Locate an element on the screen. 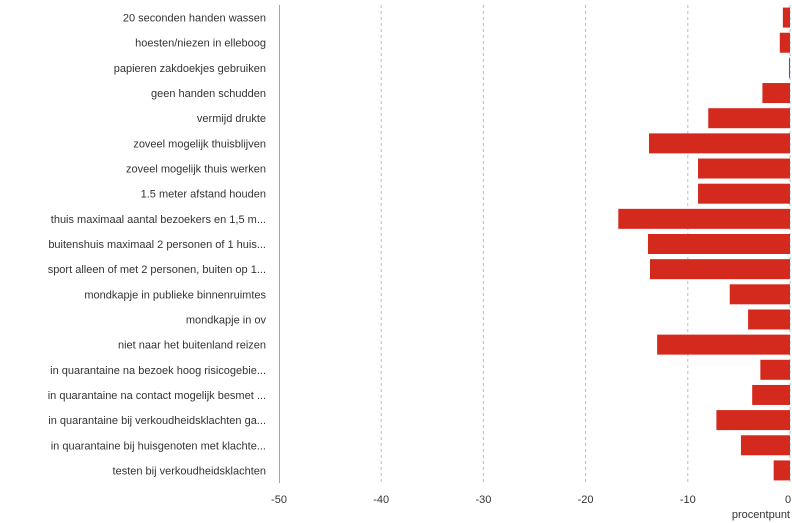 The width and height of the screenshot is (792, 523). category-label: mondkapje in ov is located at coordinates (226, 320).